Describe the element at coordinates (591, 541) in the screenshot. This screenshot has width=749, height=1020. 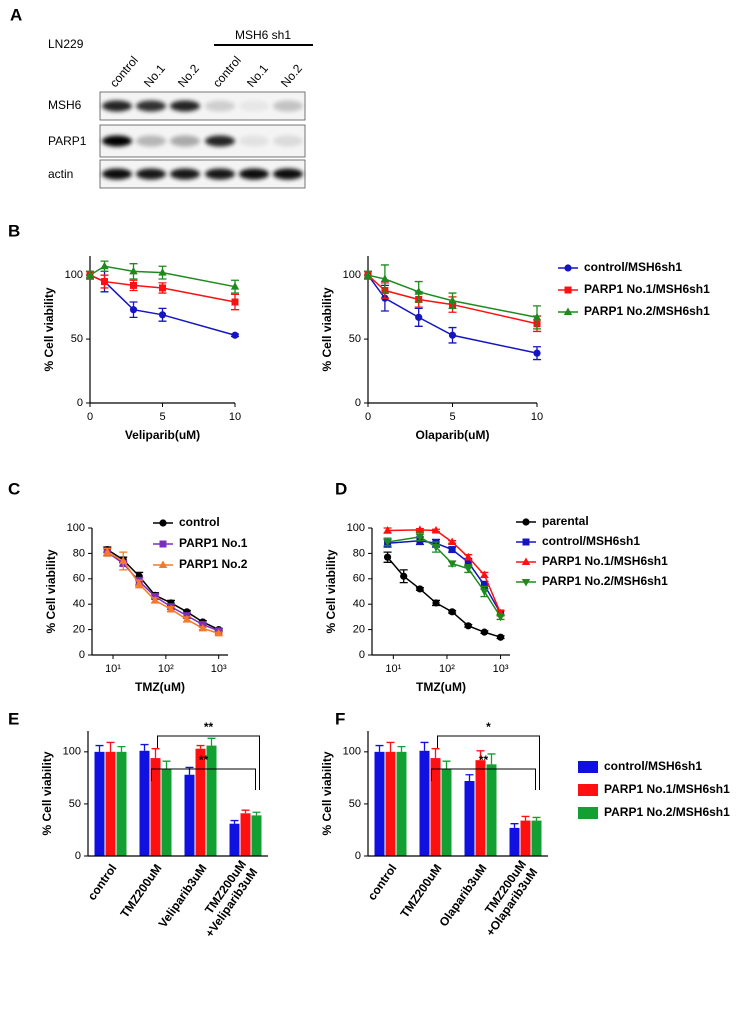
I see `legend-label: control/MSH6sh1` at that location.